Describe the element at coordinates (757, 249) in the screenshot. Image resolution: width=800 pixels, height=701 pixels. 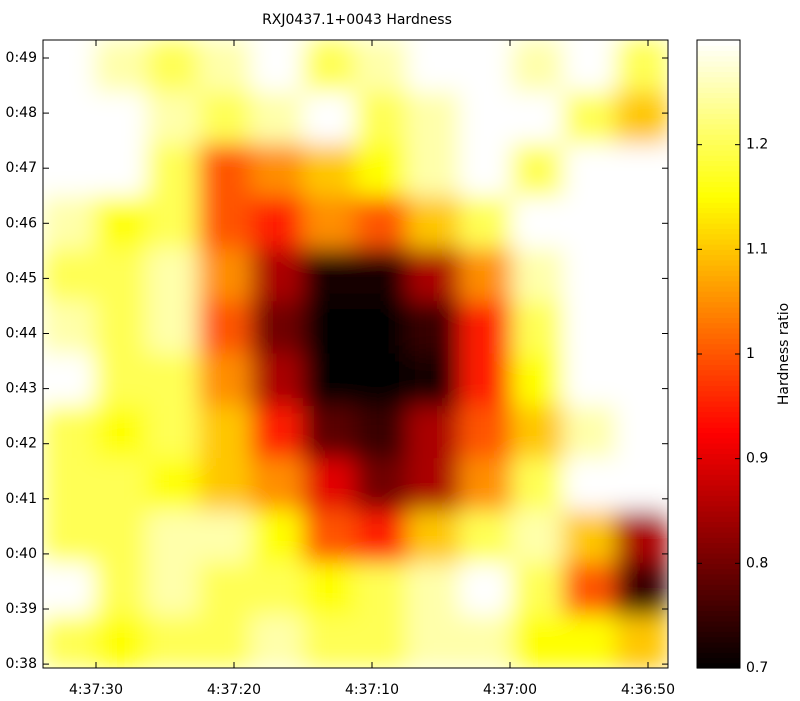
I see `colorbar-tick-label: 1.1` at that location.